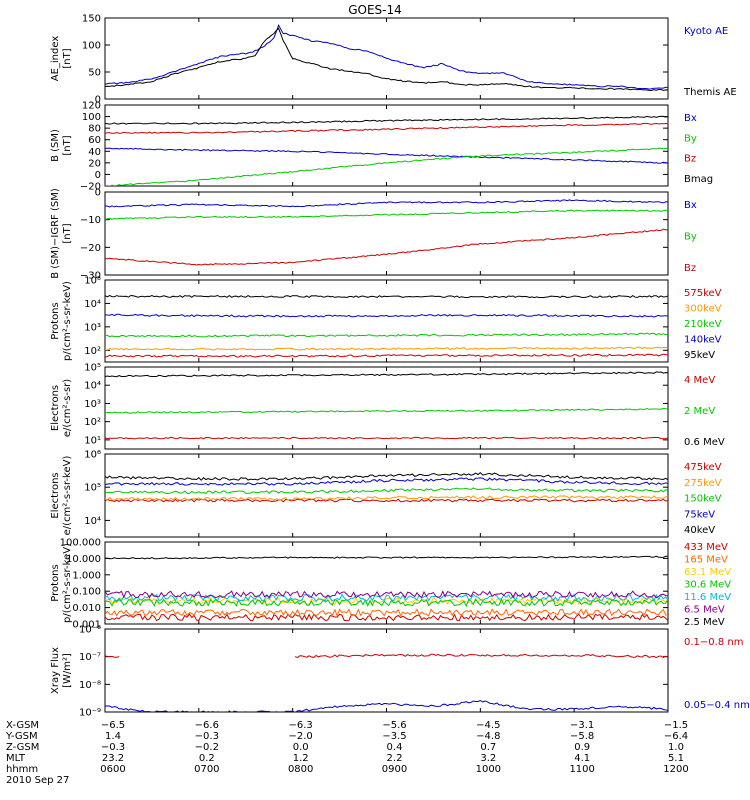  Describe the element at coordinates (113, 758) in the screenshot. I see `x-table-value: 23.2` at that location.